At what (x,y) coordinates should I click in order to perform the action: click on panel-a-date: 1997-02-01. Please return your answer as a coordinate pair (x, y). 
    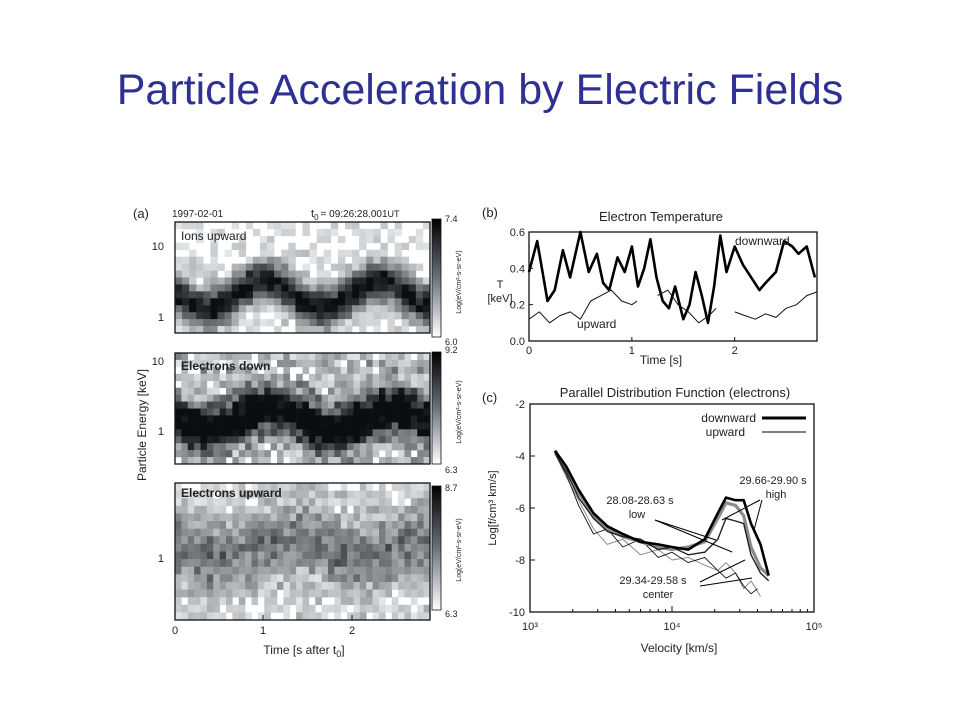
    Looking at the image, I should click on (198, 214).